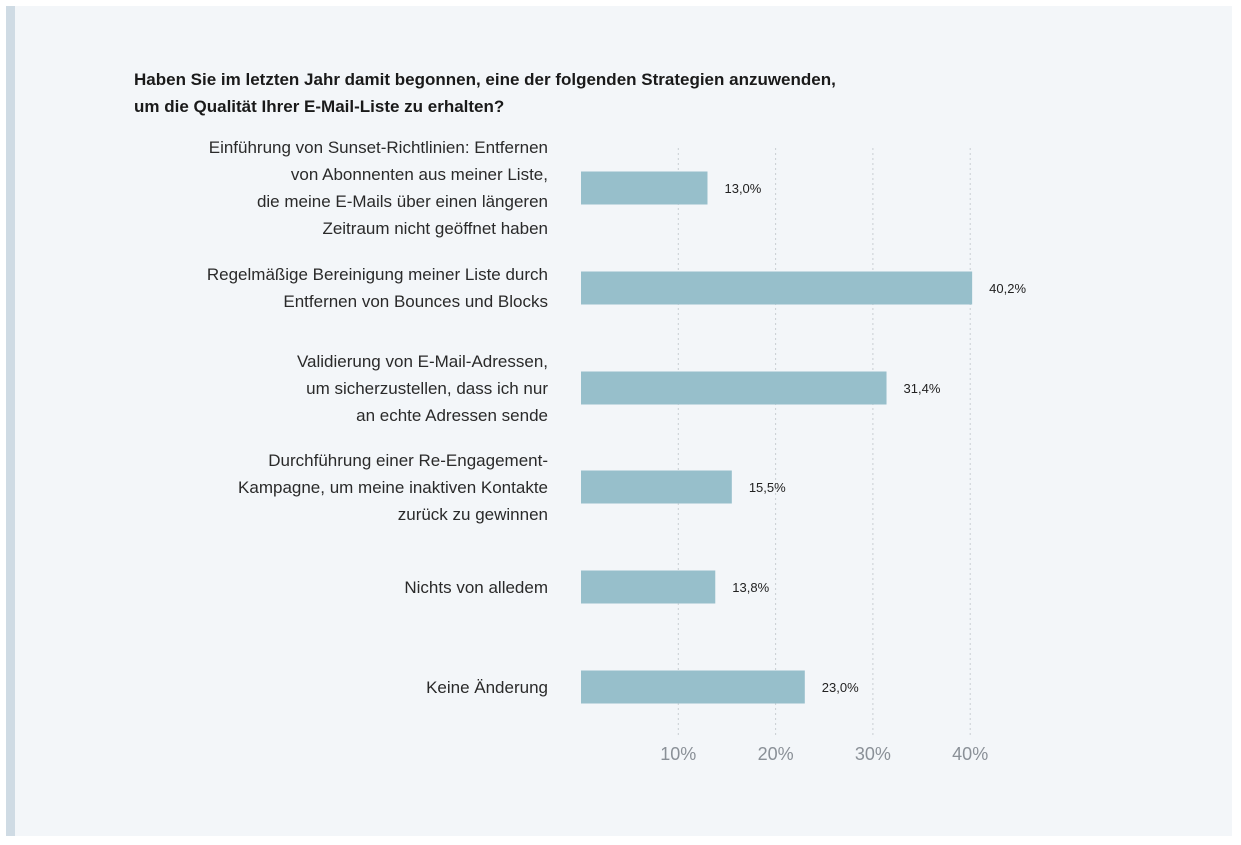 The image size is (1241, 845). Describe the element at coordinates (970, 754) in the screenshot. I see `x-tick-label-40: 40%` at that location.